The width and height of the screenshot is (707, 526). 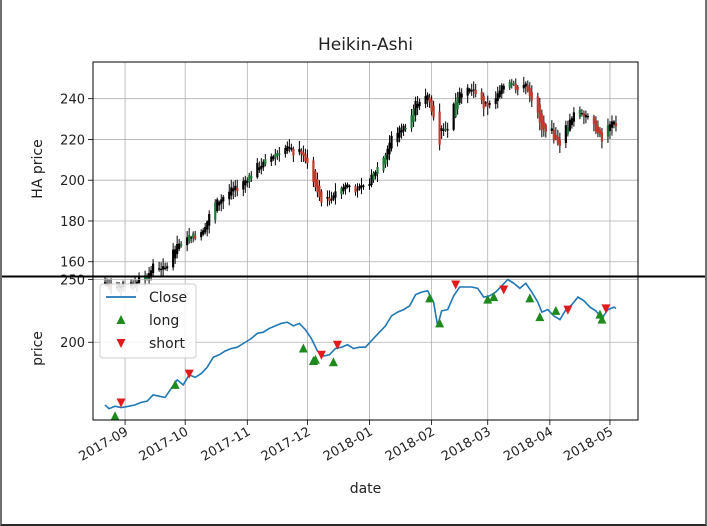 What do you see at coordinates (410, 444) in the screenshot?
I see `x-tick-label: 2018-02` at bounding box center [410, 444].